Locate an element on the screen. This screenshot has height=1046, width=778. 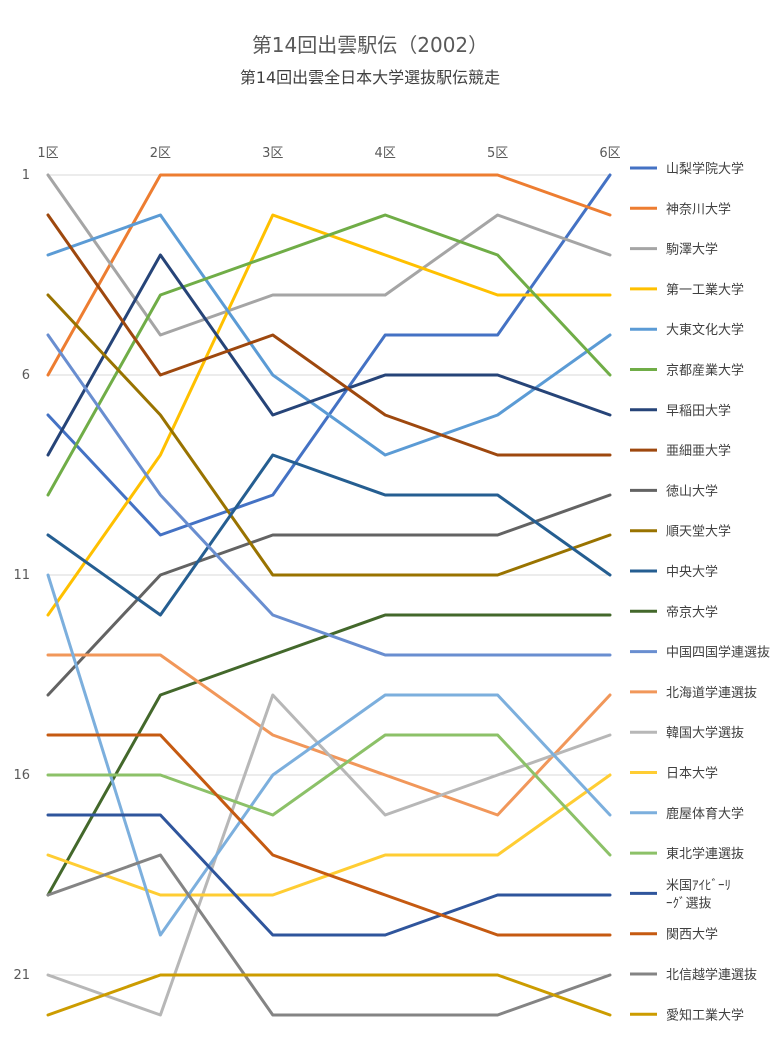
x-tick-label: 1区 is located at coordinates (47, 153).